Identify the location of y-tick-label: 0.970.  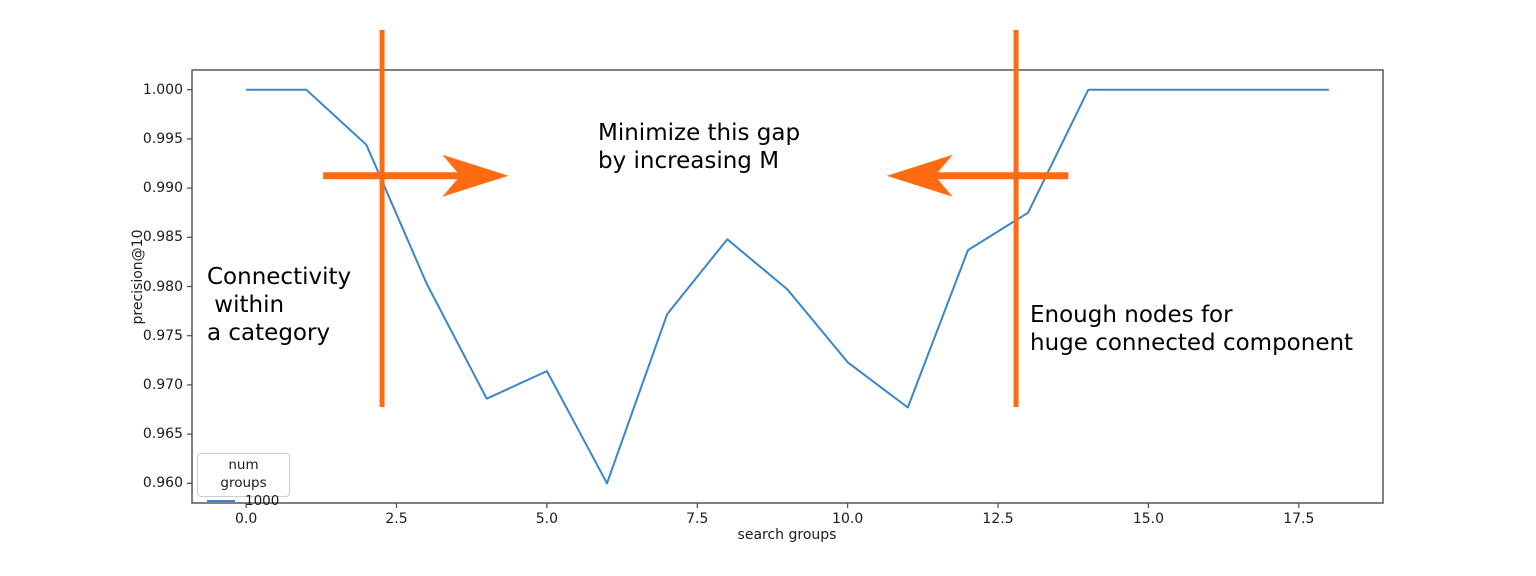
(162, 384).